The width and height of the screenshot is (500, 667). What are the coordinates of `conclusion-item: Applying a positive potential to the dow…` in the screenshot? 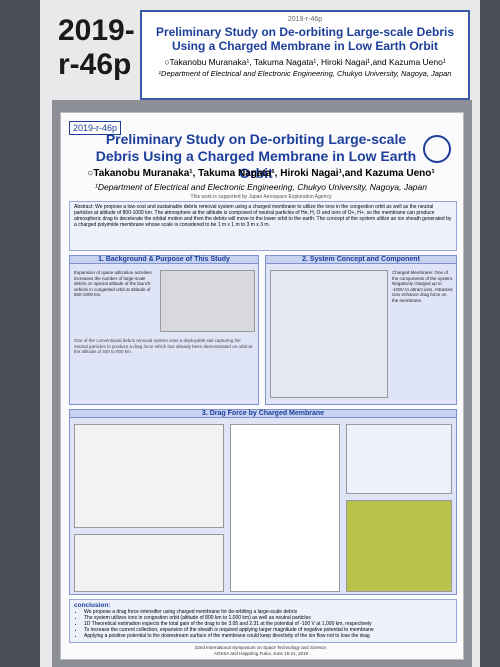 It's located at (268, 636).